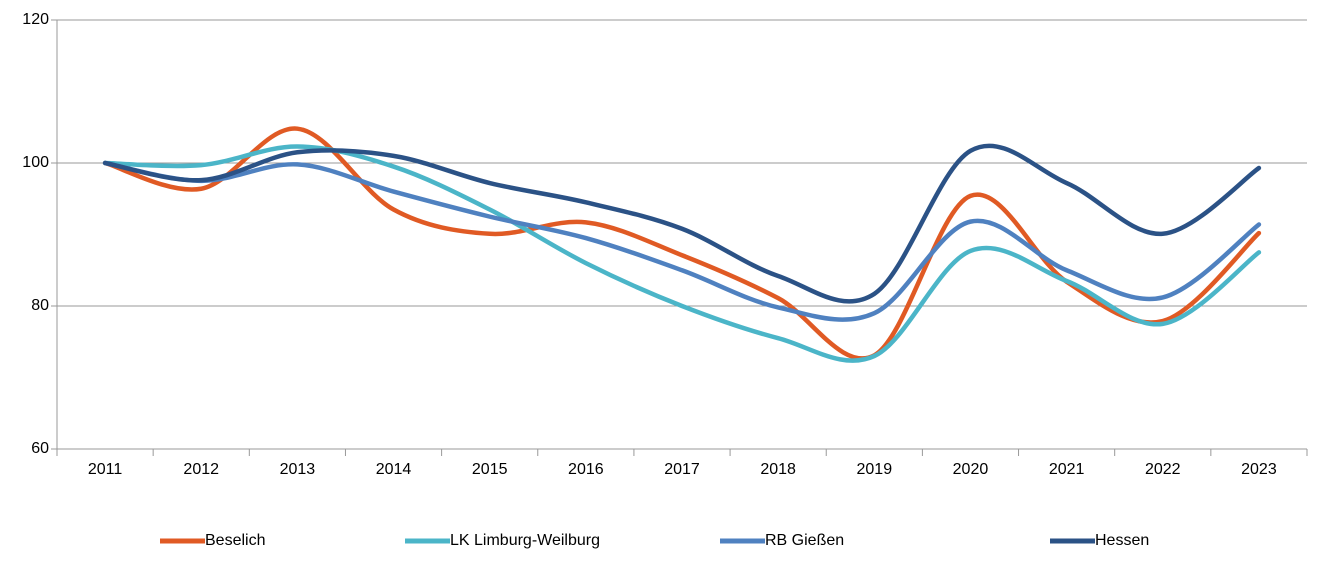 The width and height of the screenshot is (1327, 561). What do you see at coordinates (394, 469) in the screenshot?
I see `x-tick-label: 2014` at bounding box center [394, 469].